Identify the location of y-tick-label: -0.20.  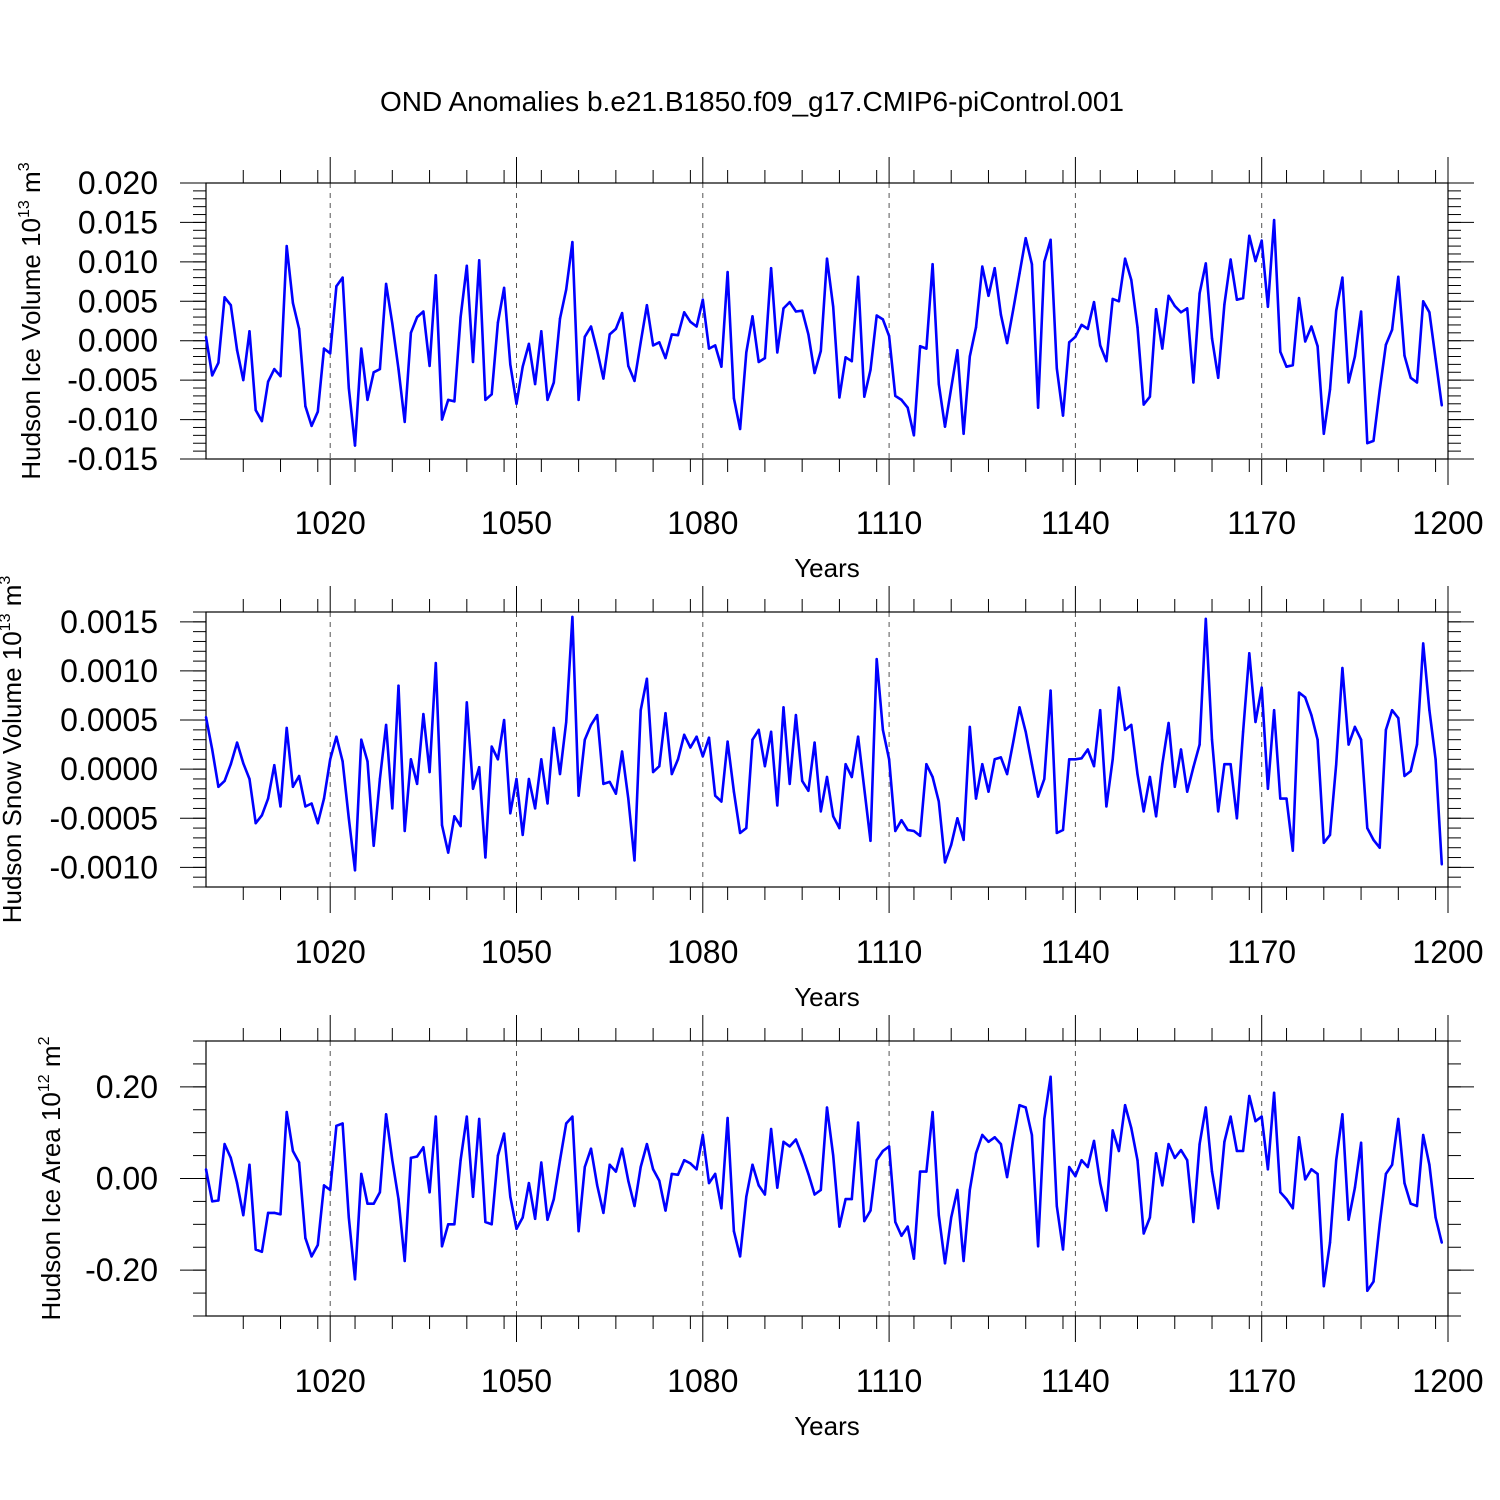
(121, 1270).